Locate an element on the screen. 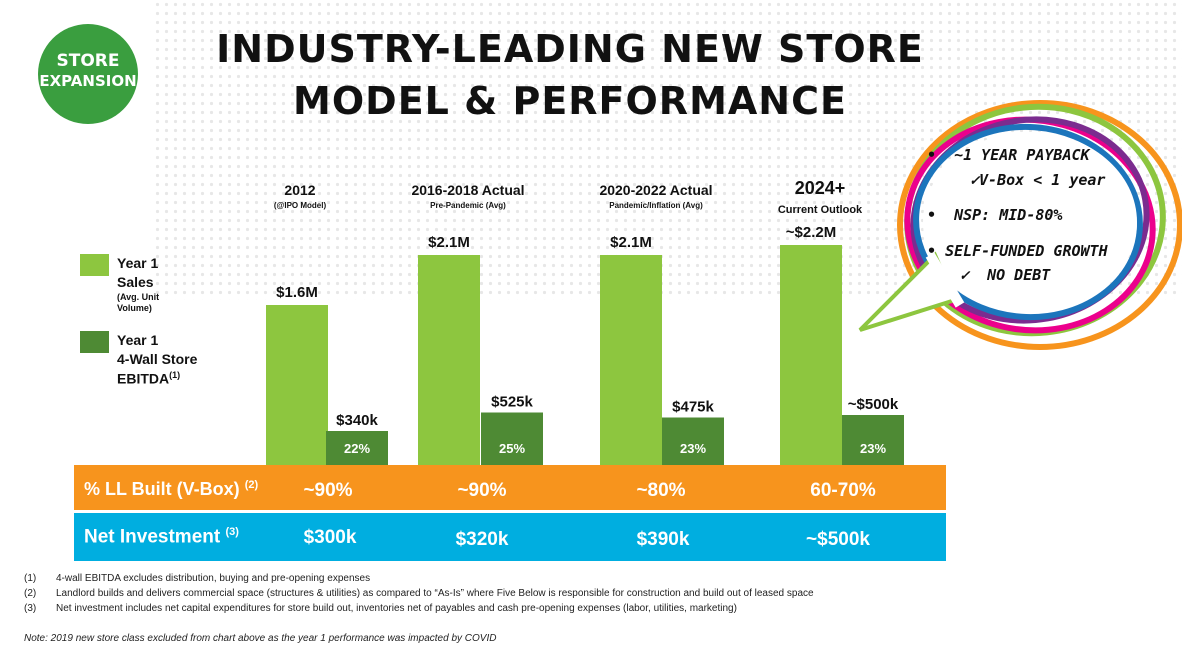 The image size is (1182, 667). legend-ebitda-sup: (1) is located at coordinates (175, 374).